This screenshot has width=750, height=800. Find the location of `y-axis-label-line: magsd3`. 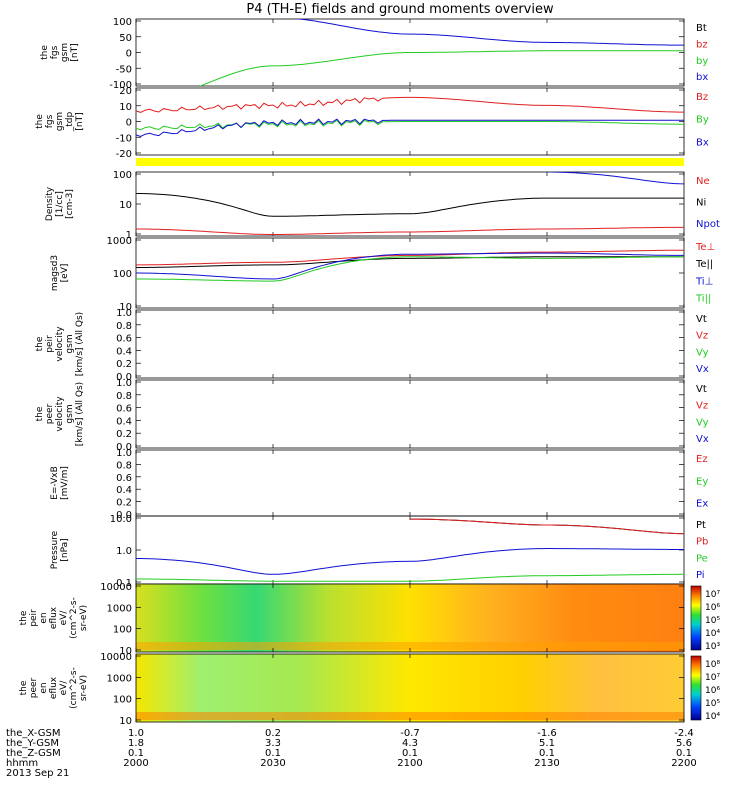

y-axis-label-line: magsd3 is located at coordinates (55, 273).